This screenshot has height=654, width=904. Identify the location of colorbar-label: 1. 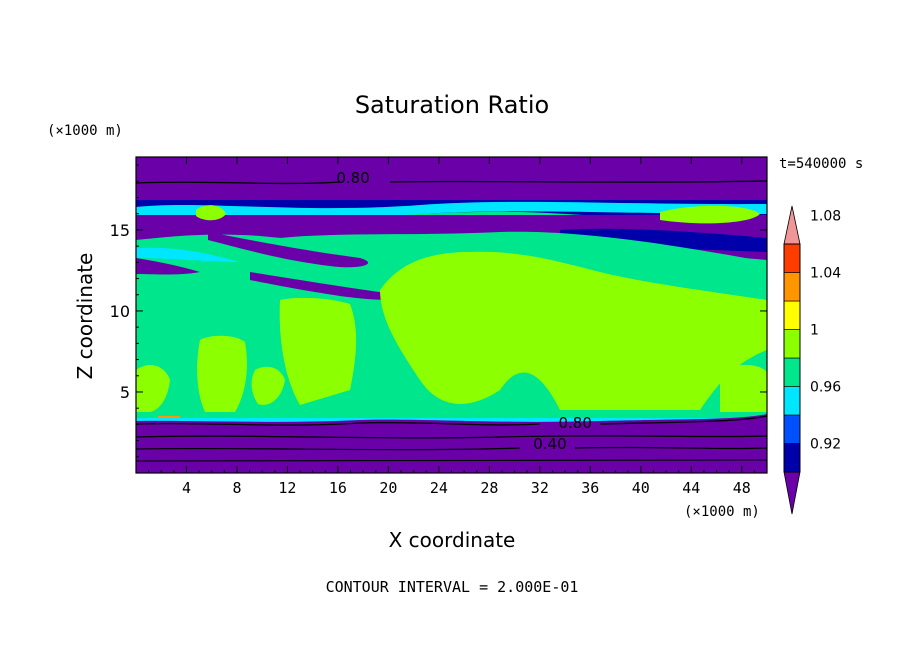
(814, 331).